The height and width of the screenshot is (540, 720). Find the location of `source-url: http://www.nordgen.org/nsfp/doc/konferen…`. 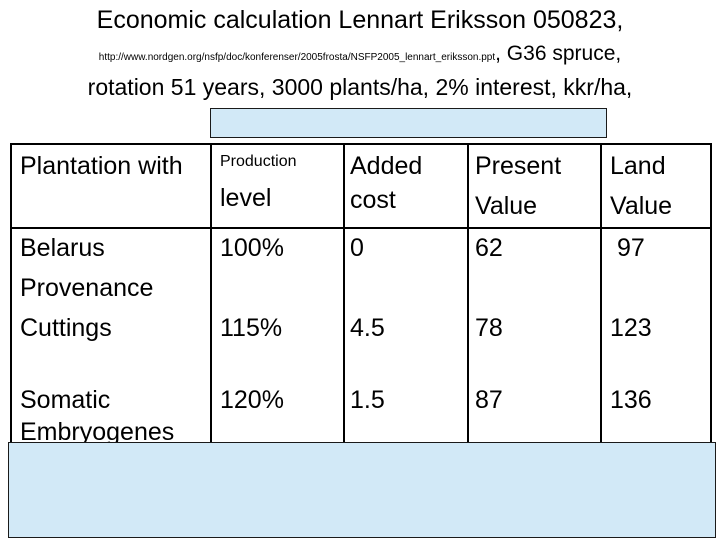

source-url: http://www.nordgen.org/nsfp/doc/konferen… is located at coordinates (297, 57).